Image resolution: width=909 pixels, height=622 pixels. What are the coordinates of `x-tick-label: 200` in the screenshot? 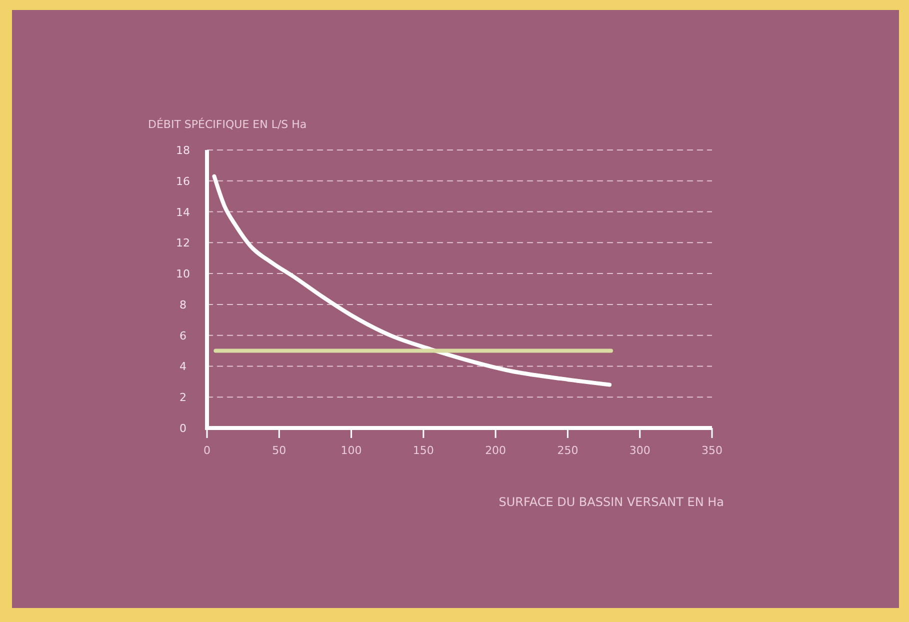 It's located at (495, 450).